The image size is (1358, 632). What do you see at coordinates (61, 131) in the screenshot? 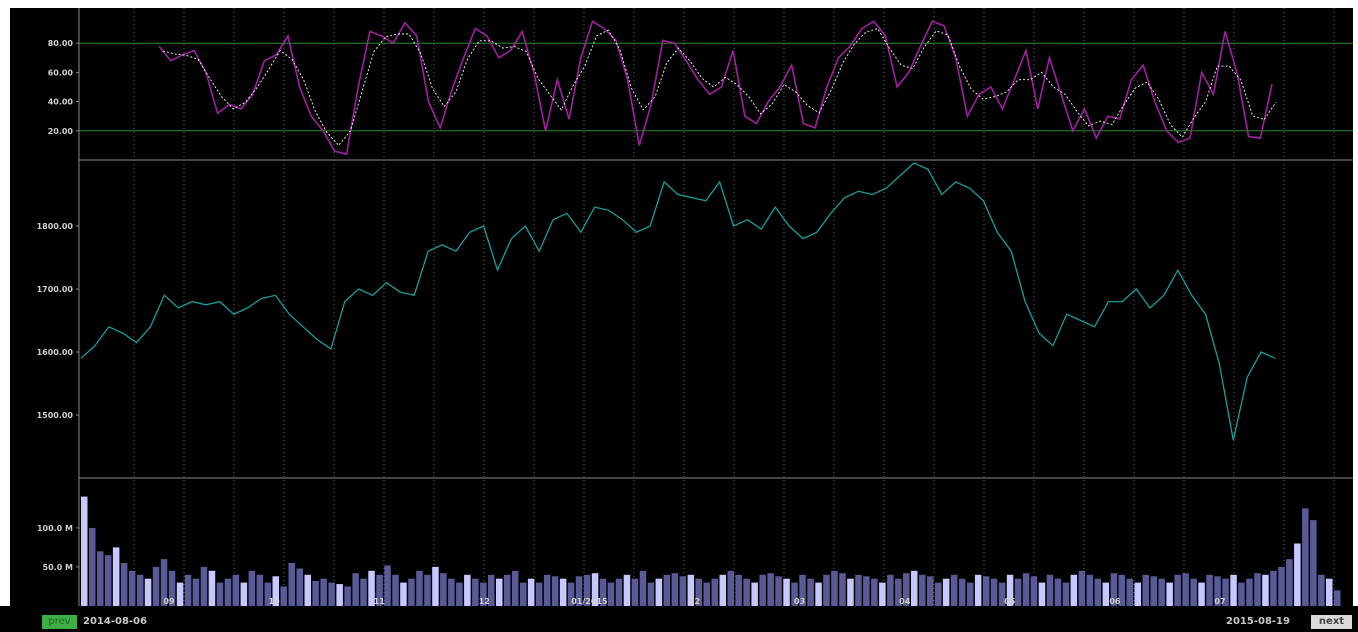
I see `y-tick-label: 20.00` at bounding box center [61, 131].